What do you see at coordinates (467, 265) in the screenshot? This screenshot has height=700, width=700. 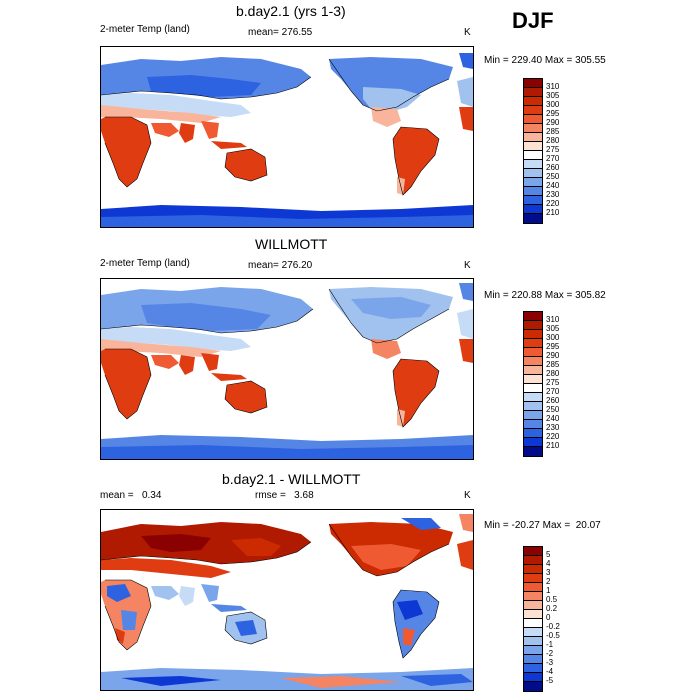 I see `panel-units-obs: K` at bounding box center [467, 265].